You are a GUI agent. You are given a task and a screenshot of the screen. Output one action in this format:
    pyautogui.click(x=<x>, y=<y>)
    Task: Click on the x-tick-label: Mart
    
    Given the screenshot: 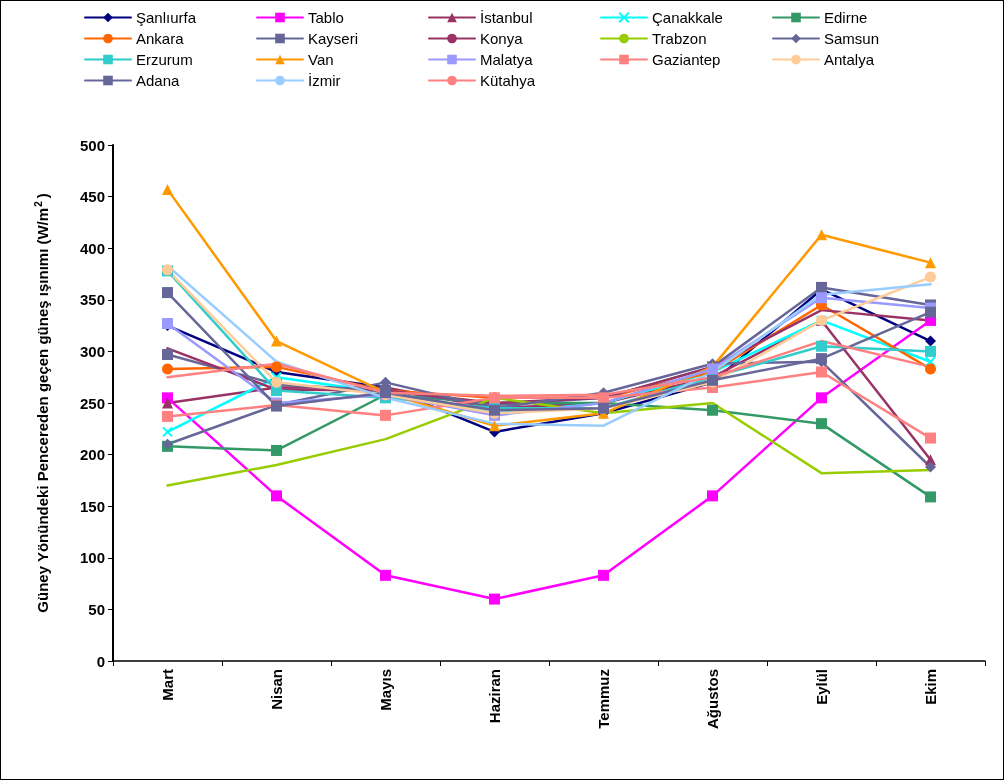 What is the action you would take?
    pyautogui.click(x=167, y=685)
    